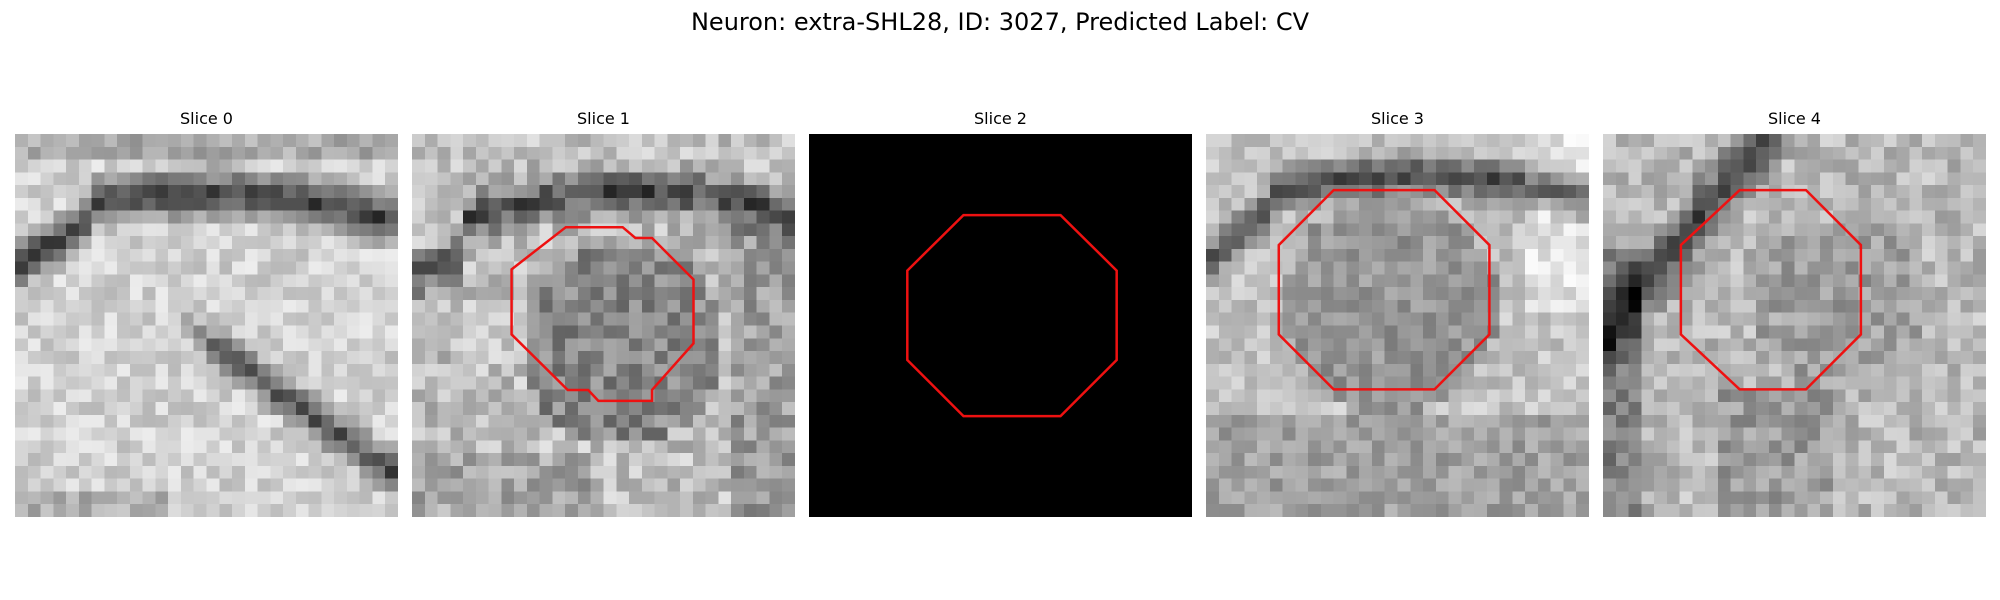 The height and width of the screenshot is (600, 2000). I want to click on slice-panel-0: Slice 0, so click(206, 311).